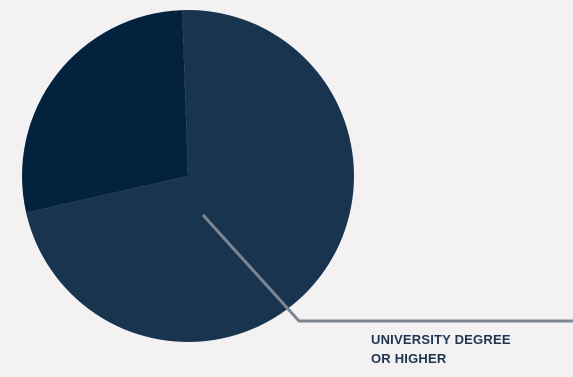 The height and width of the screenshot is (377, 573). What do you see at coordinates (409, 358) in the screenshot?
I see `callout-label-line-2: OR HIGHER` at bounding box center [409, 358].